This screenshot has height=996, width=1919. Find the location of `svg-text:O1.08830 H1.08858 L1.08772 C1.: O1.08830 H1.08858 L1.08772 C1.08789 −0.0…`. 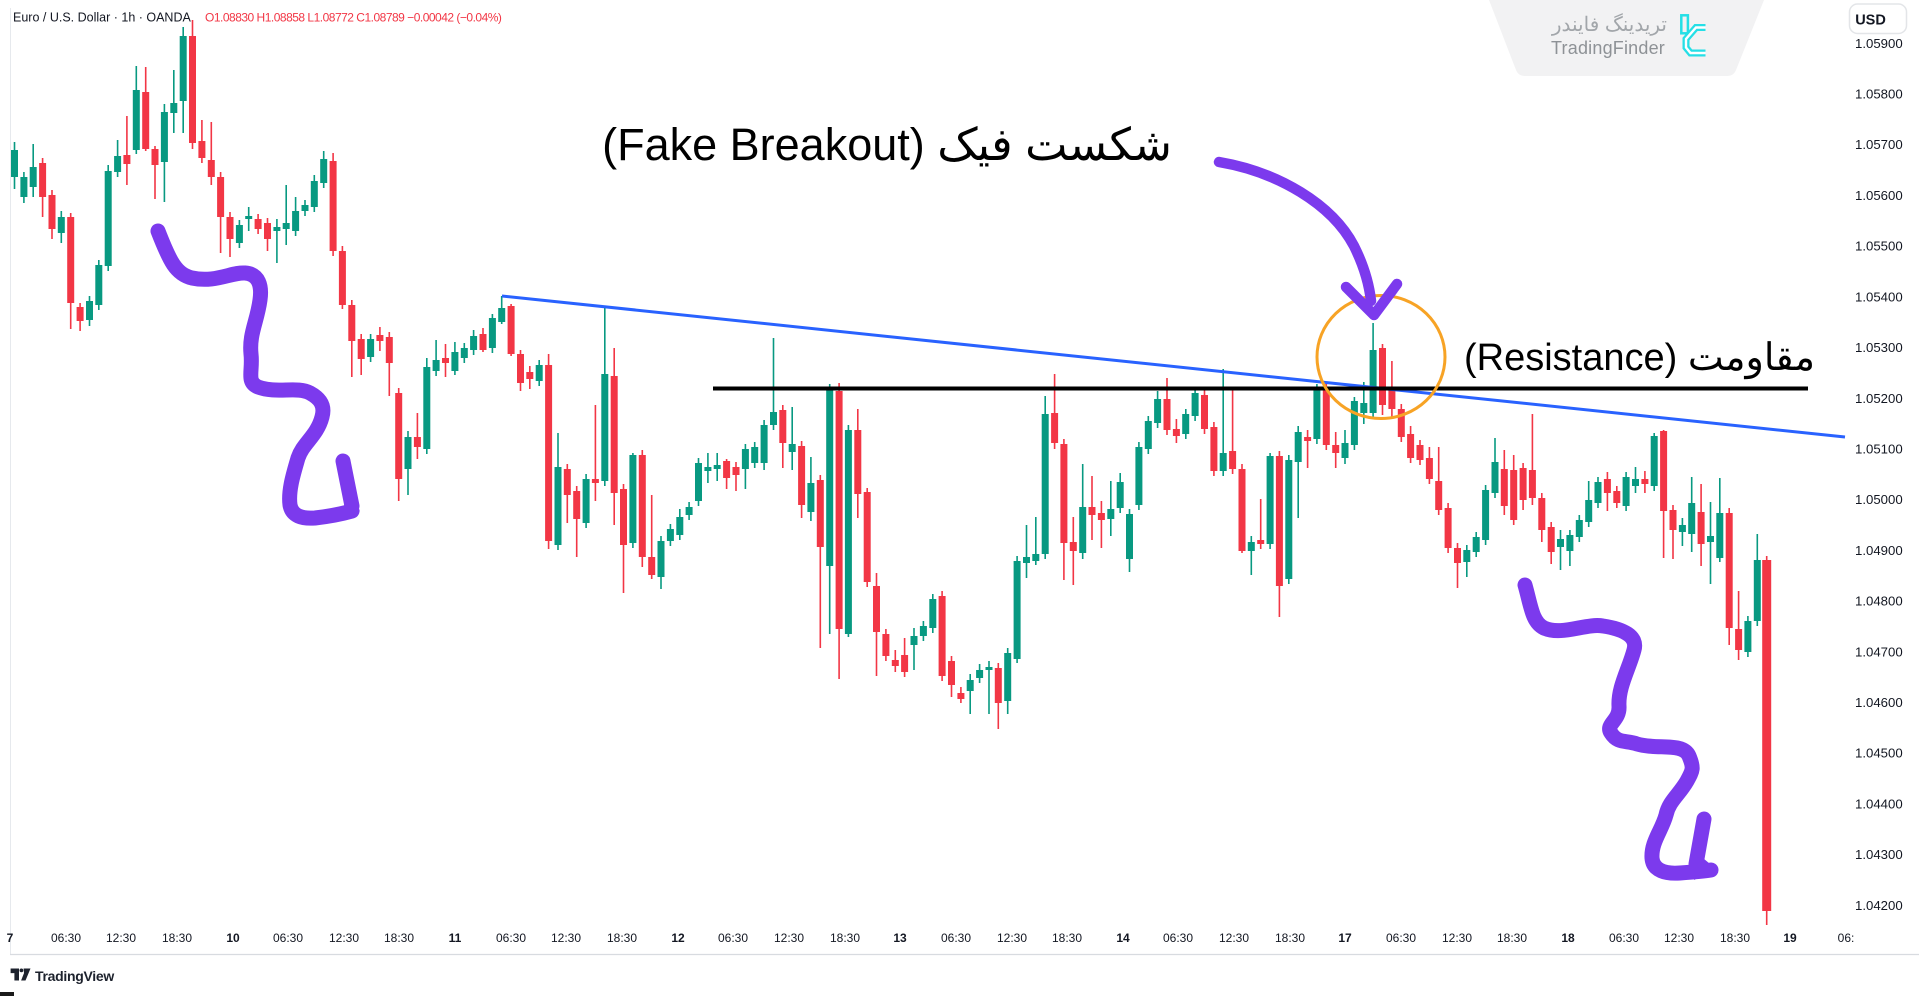

svg-text:O1.08830 H1.08858 L1.08772 C1.: O1.08830 H1.08858 L1.08772 C1.08789 −0.0… is located at coordinates (353, 18).